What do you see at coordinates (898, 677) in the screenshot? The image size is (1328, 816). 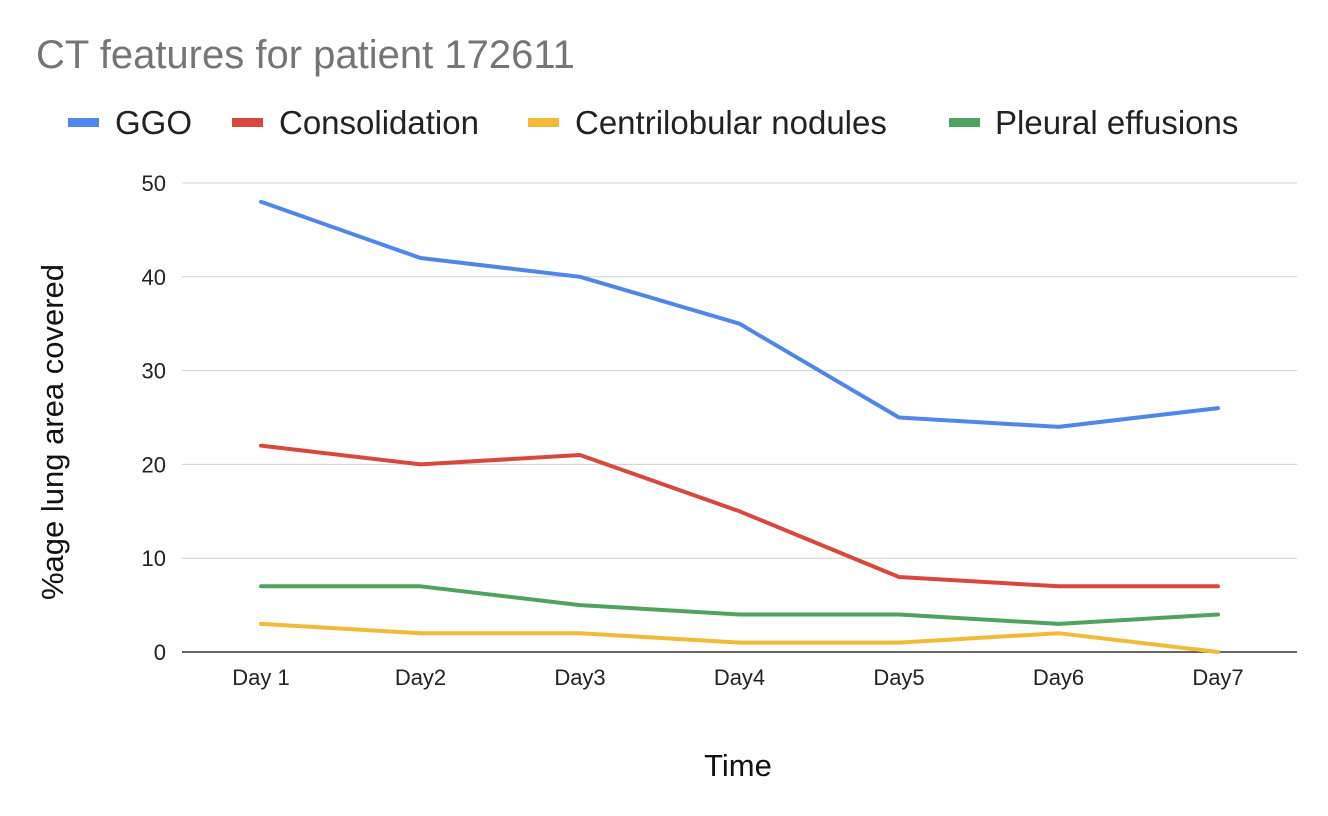 I see `x-tick-label-day5: Day5` at bounding box center [898, 677].